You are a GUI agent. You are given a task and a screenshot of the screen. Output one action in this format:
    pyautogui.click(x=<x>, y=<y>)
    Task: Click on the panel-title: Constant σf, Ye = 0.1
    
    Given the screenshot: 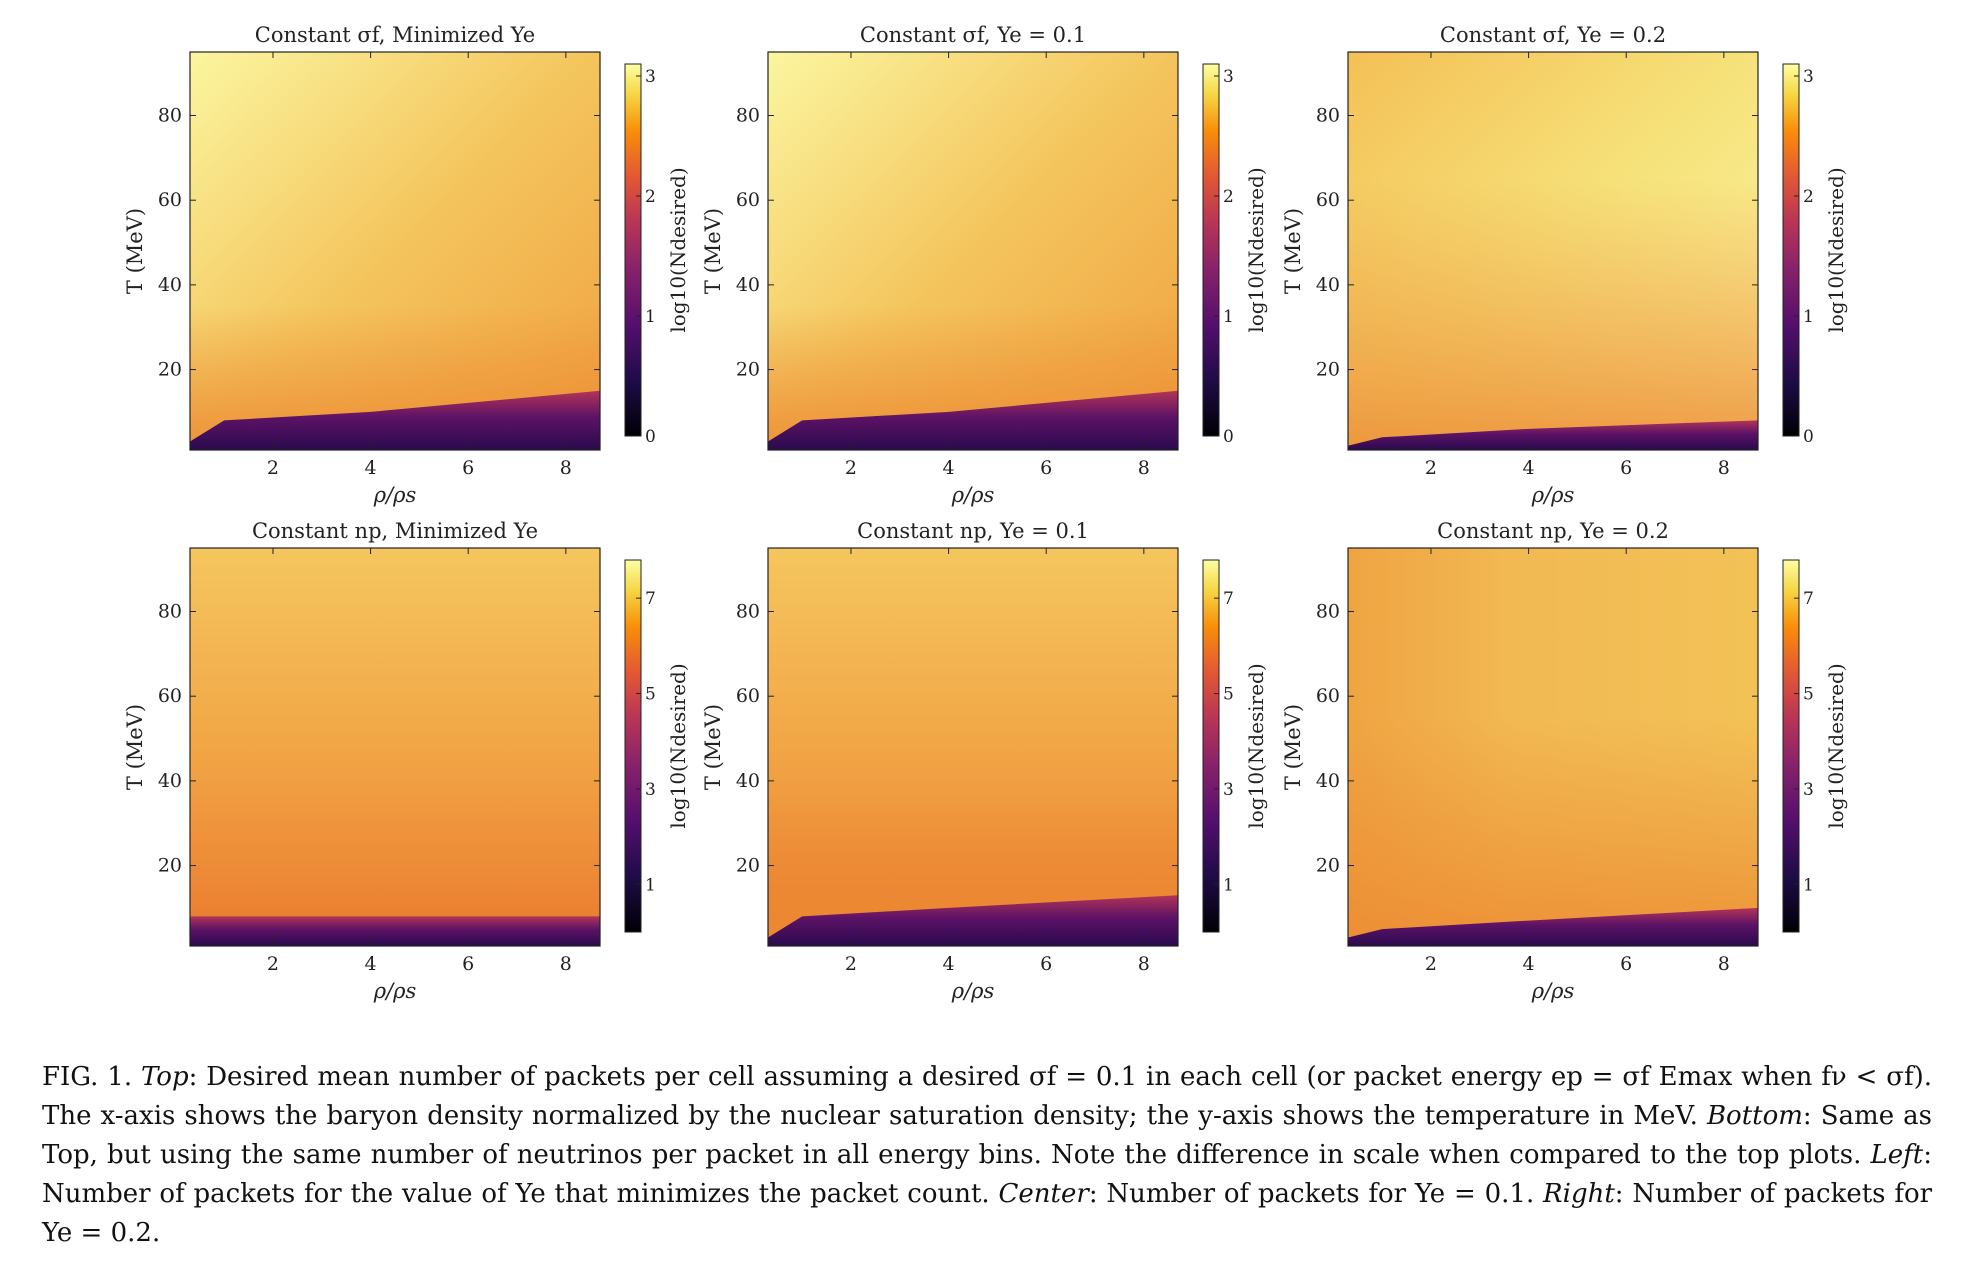 What is the action you would take?
    pyautogui.click(x=973, y=35)
    